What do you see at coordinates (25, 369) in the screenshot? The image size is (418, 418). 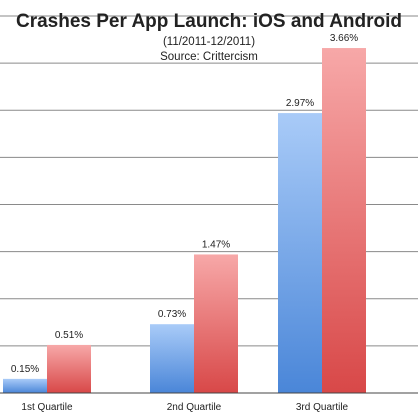 I see `data-label-series0-0: 0.15%` at bounding box center [25, 369].